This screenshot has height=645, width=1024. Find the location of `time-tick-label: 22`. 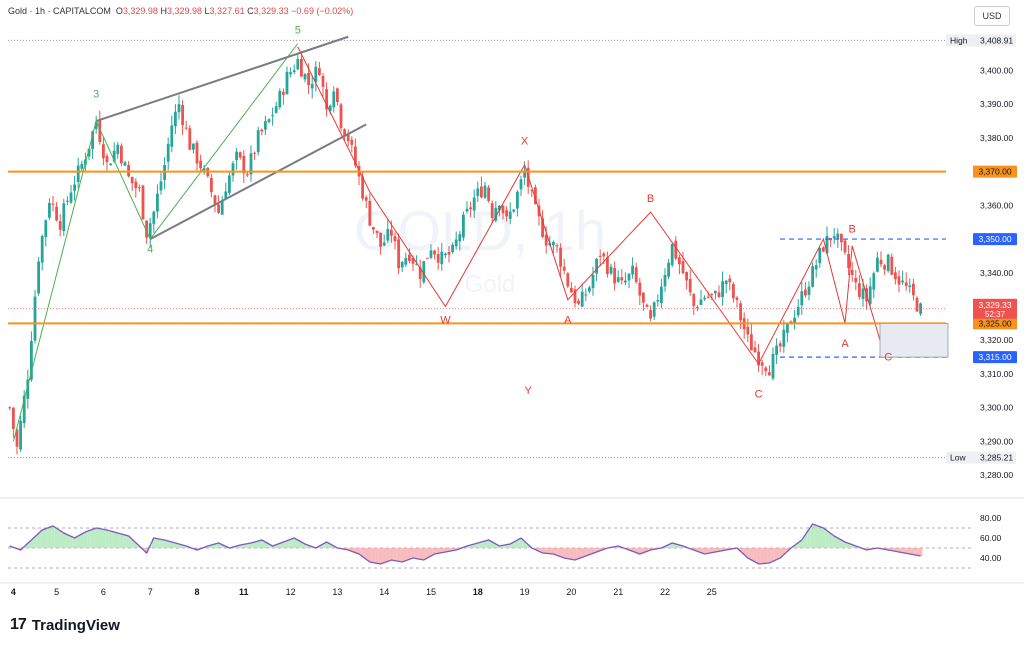

time-tick-label: 22 is located at coordinates (665, 592).